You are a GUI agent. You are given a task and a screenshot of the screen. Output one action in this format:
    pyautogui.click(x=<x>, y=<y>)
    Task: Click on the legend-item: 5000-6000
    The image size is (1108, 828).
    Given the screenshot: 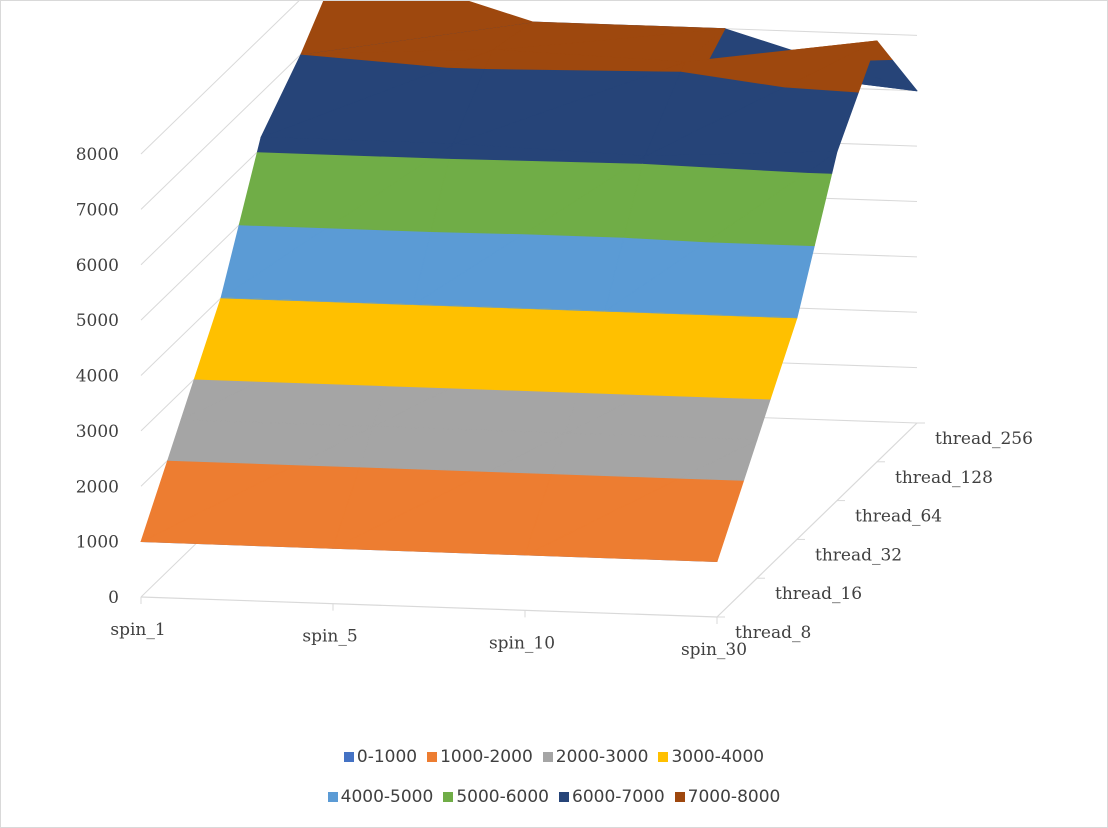 What is the action you would take?
    pyautogui.click(x=496, y=797)
    